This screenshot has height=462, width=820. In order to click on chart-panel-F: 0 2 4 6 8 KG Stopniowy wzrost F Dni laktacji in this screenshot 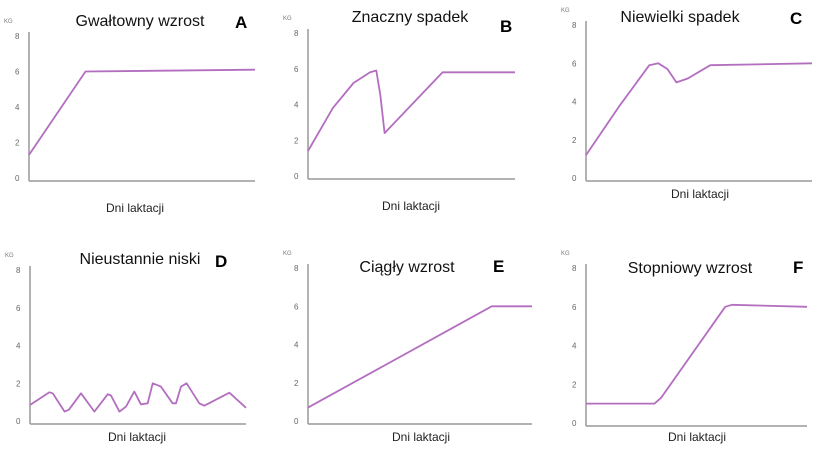, I will do `click(684, 347)`.